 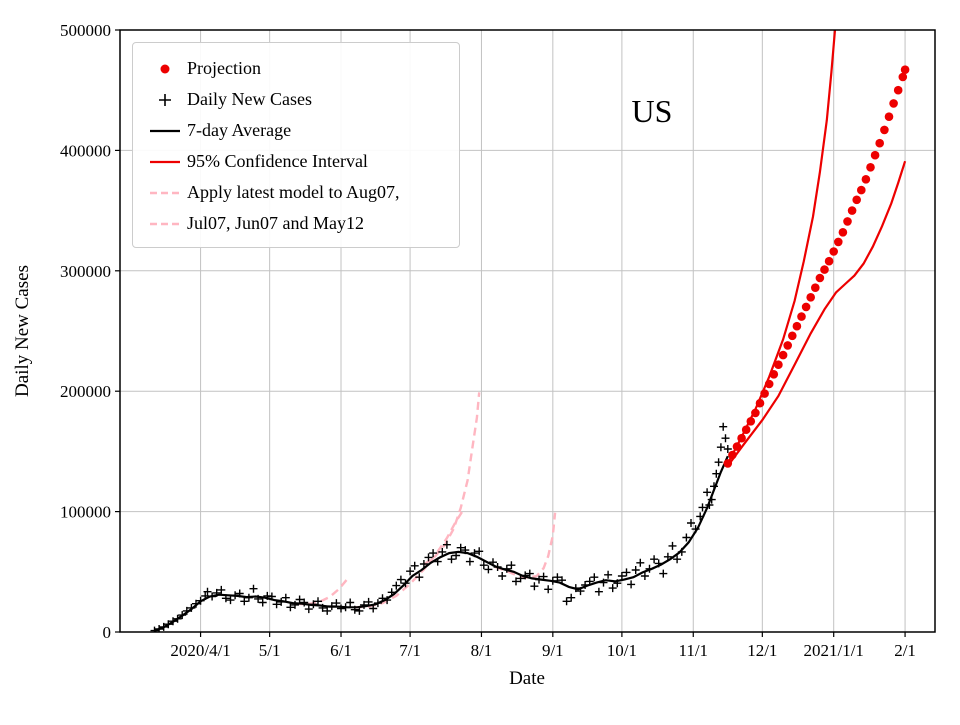 I want to click on legend-label-old-models-1: Apply latest model to Aug07,, so click(x=293, y=192).